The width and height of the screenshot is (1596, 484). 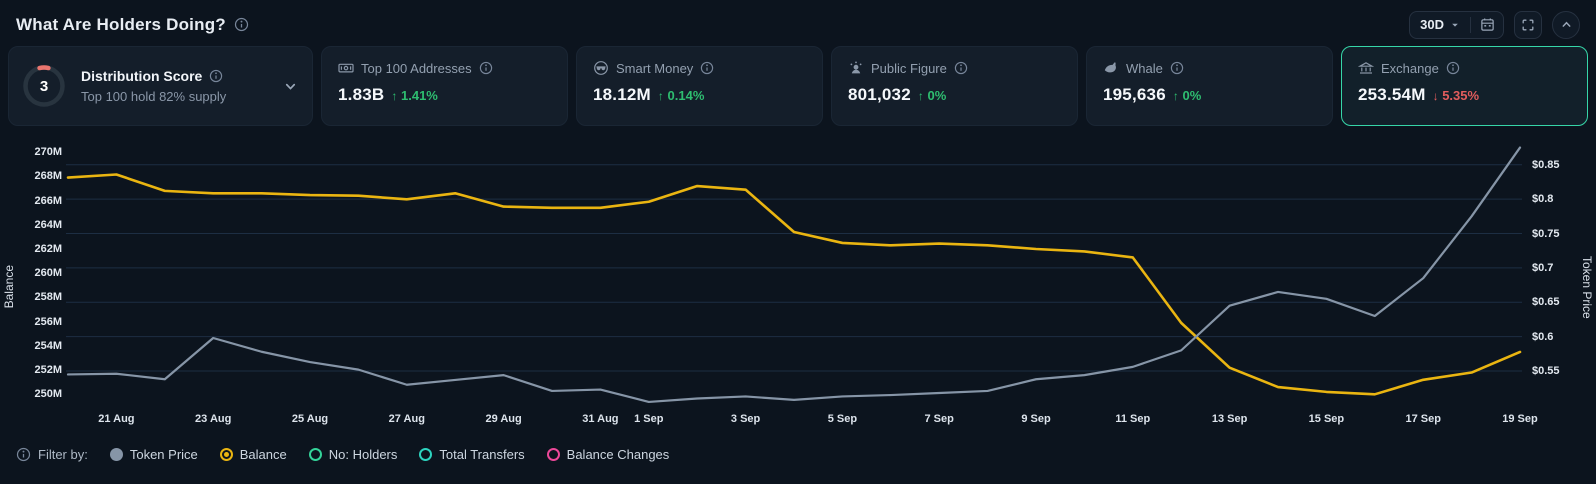 I want to click on total-transfers-swatch, so click(x=426, y=454).